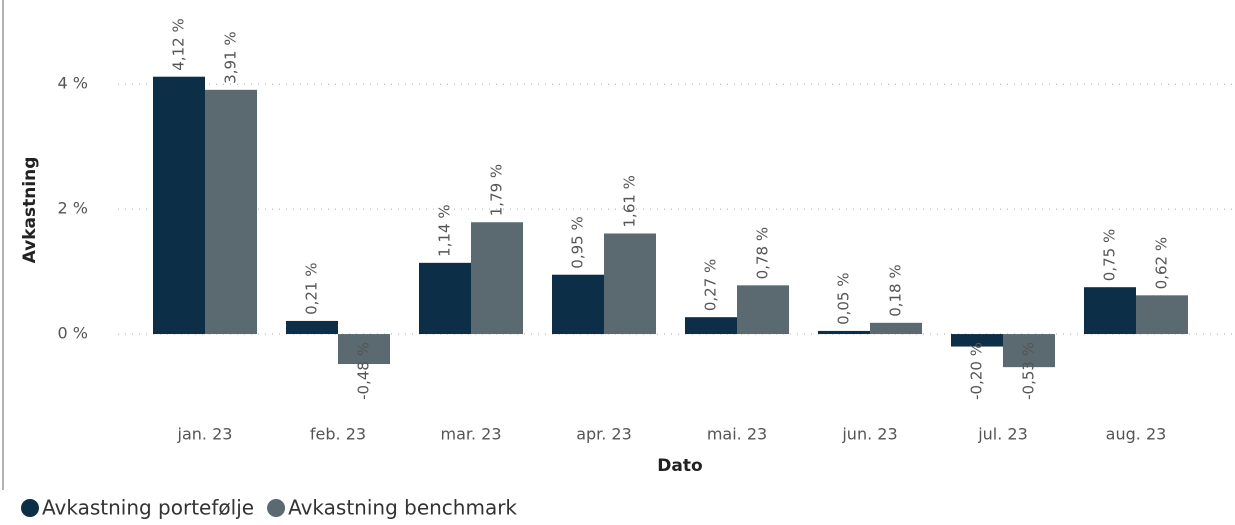  What do you see at coordinates (231, 57) in the screenshot?
I see `value-label: 3,91 %` at bounding box center [231, 57].